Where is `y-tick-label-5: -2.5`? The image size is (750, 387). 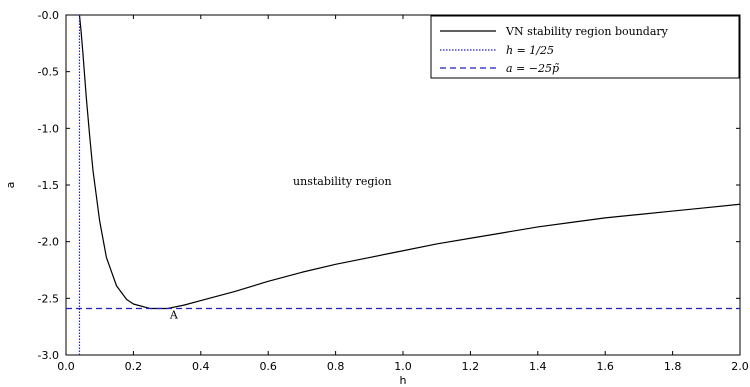 y-tick-label-5: -2.5 is located at coordinates (48, 298).